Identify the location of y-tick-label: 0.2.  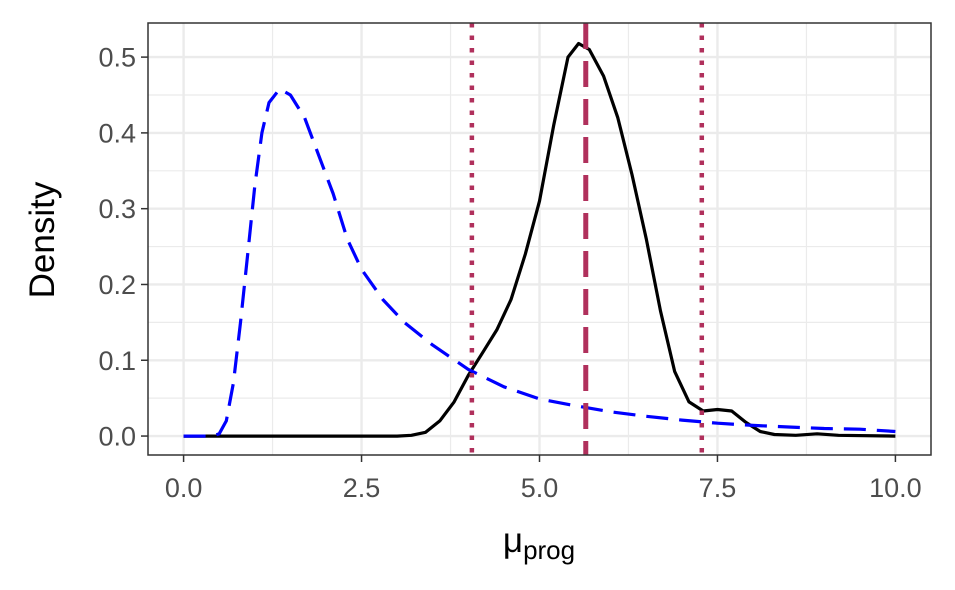
(117, 285).